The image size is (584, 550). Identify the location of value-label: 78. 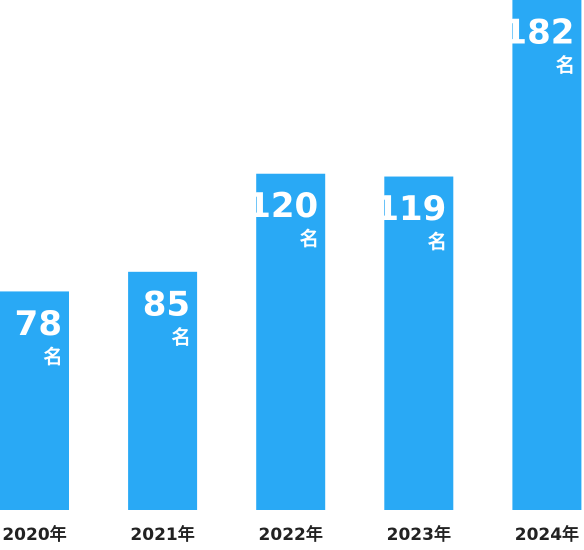
(38, 324).